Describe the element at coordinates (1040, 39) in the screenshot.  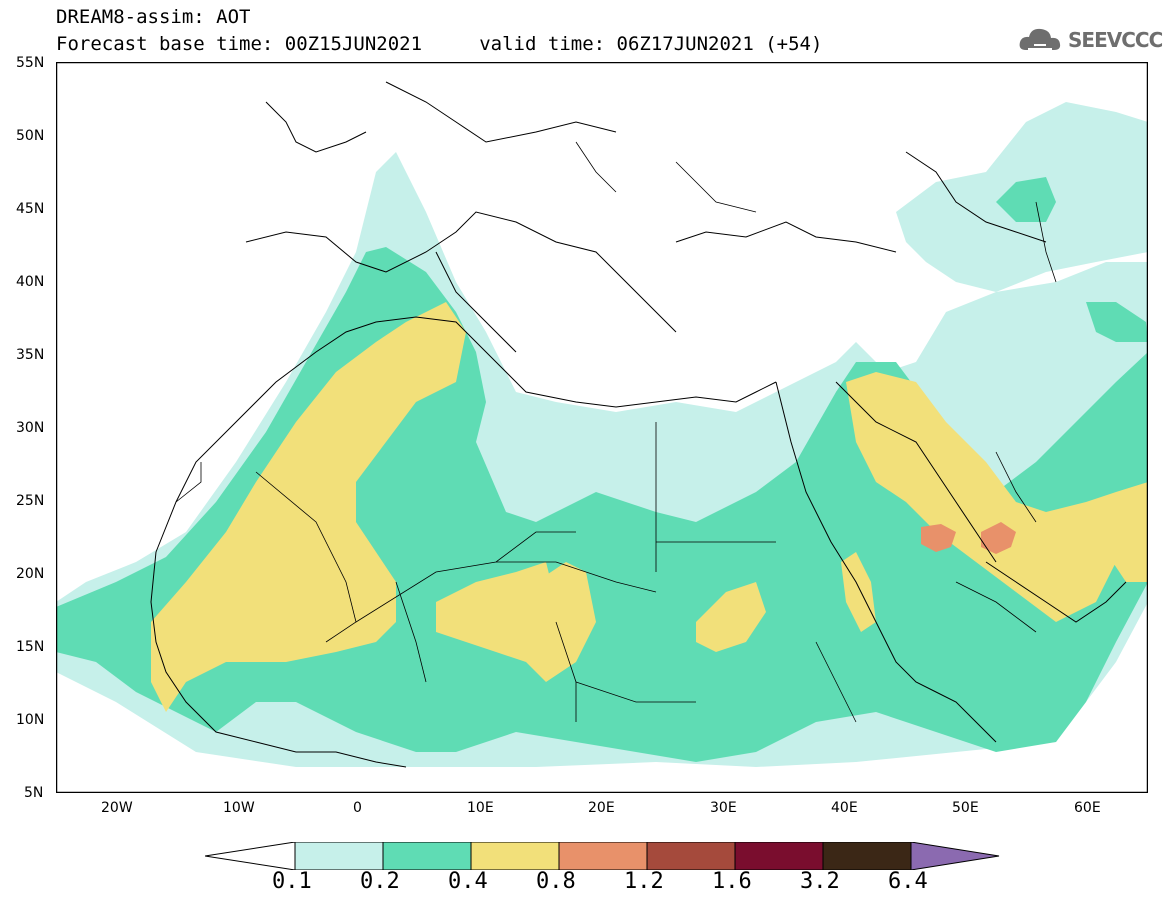
I see `cloud-icon` at that location.